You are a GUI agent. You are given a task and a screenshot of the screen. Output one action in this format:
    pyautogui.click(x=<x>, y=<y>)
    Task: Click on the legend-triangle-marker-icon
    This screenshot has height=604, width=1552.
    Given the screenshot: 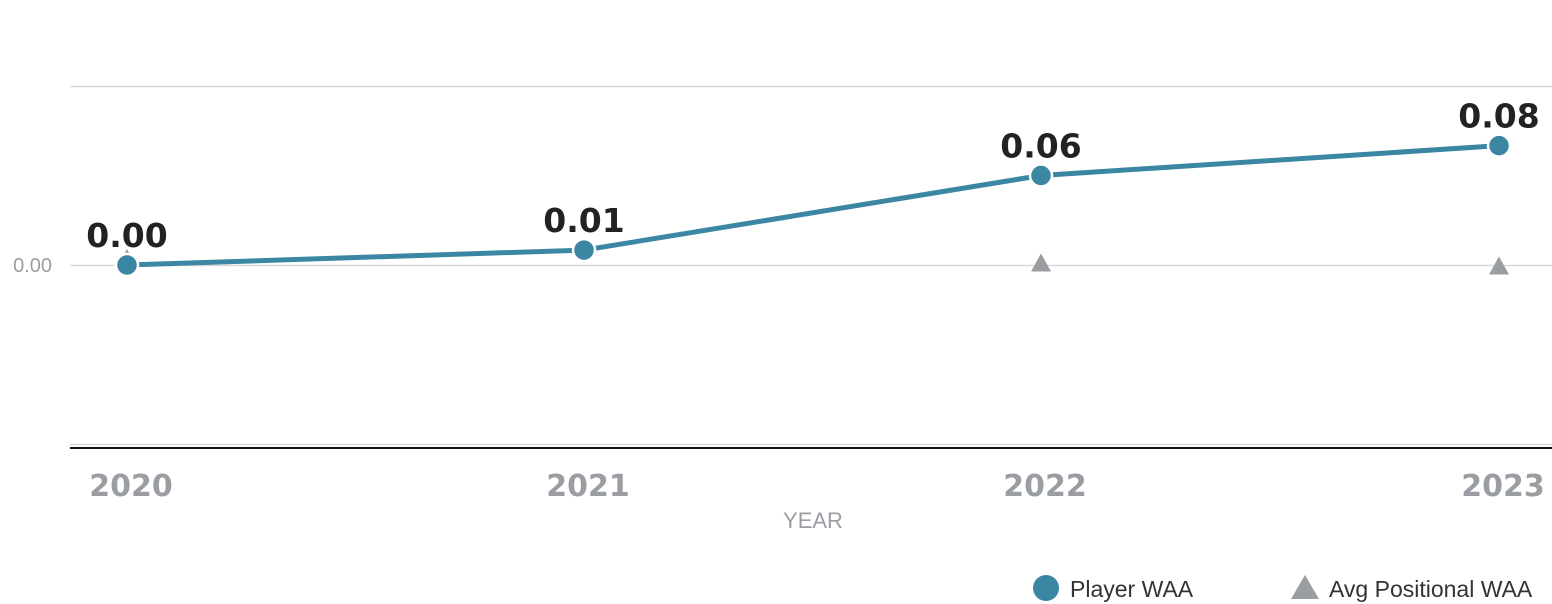 What is the action you would take?
    pyautogui.click(x=1305, y=587)
    